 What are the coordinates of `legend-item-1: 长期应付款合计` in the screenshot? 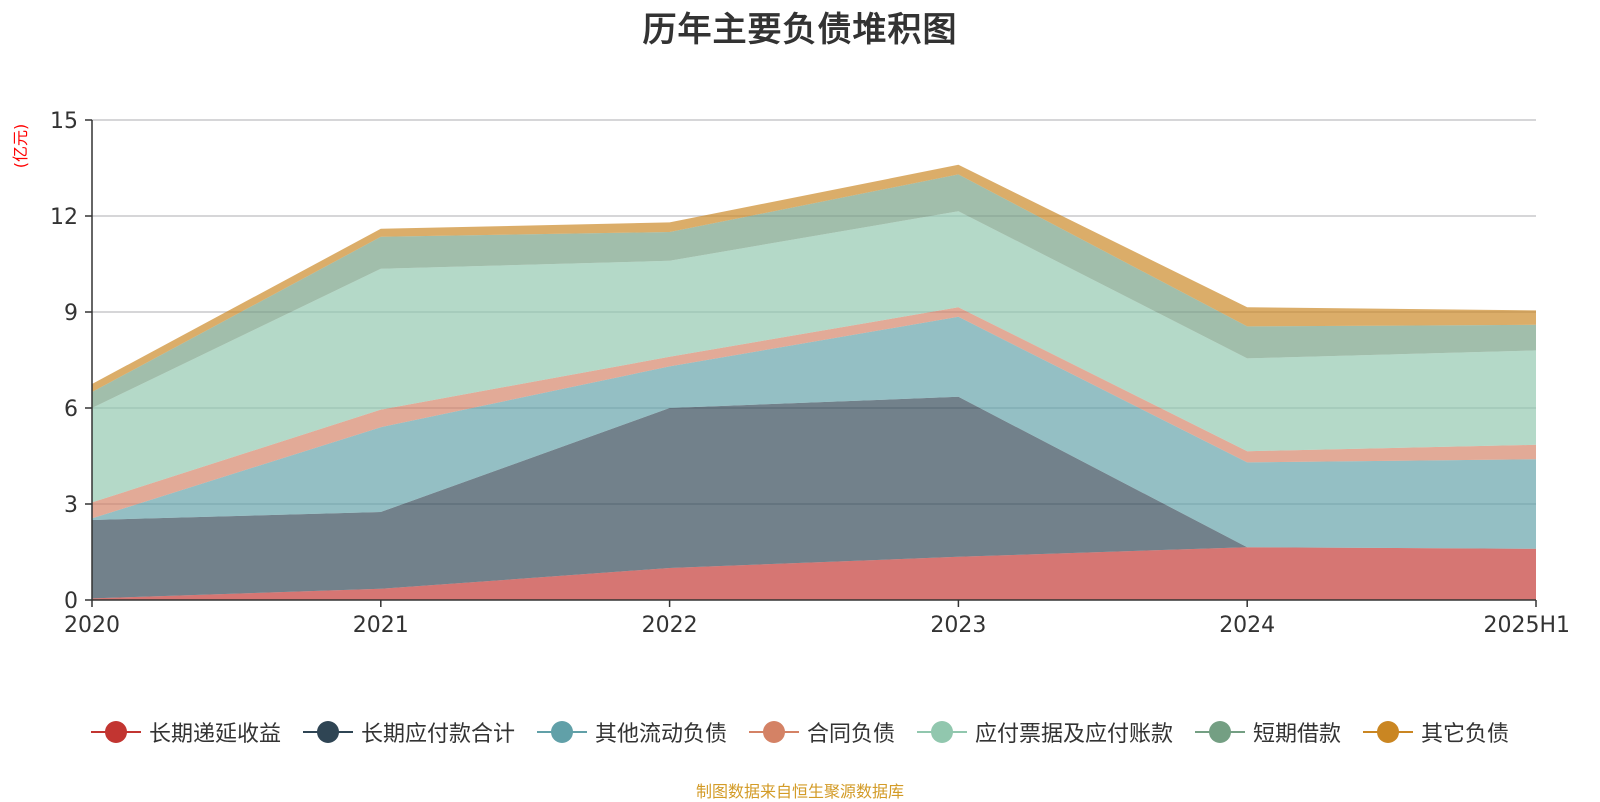 It's located at (408, 732).